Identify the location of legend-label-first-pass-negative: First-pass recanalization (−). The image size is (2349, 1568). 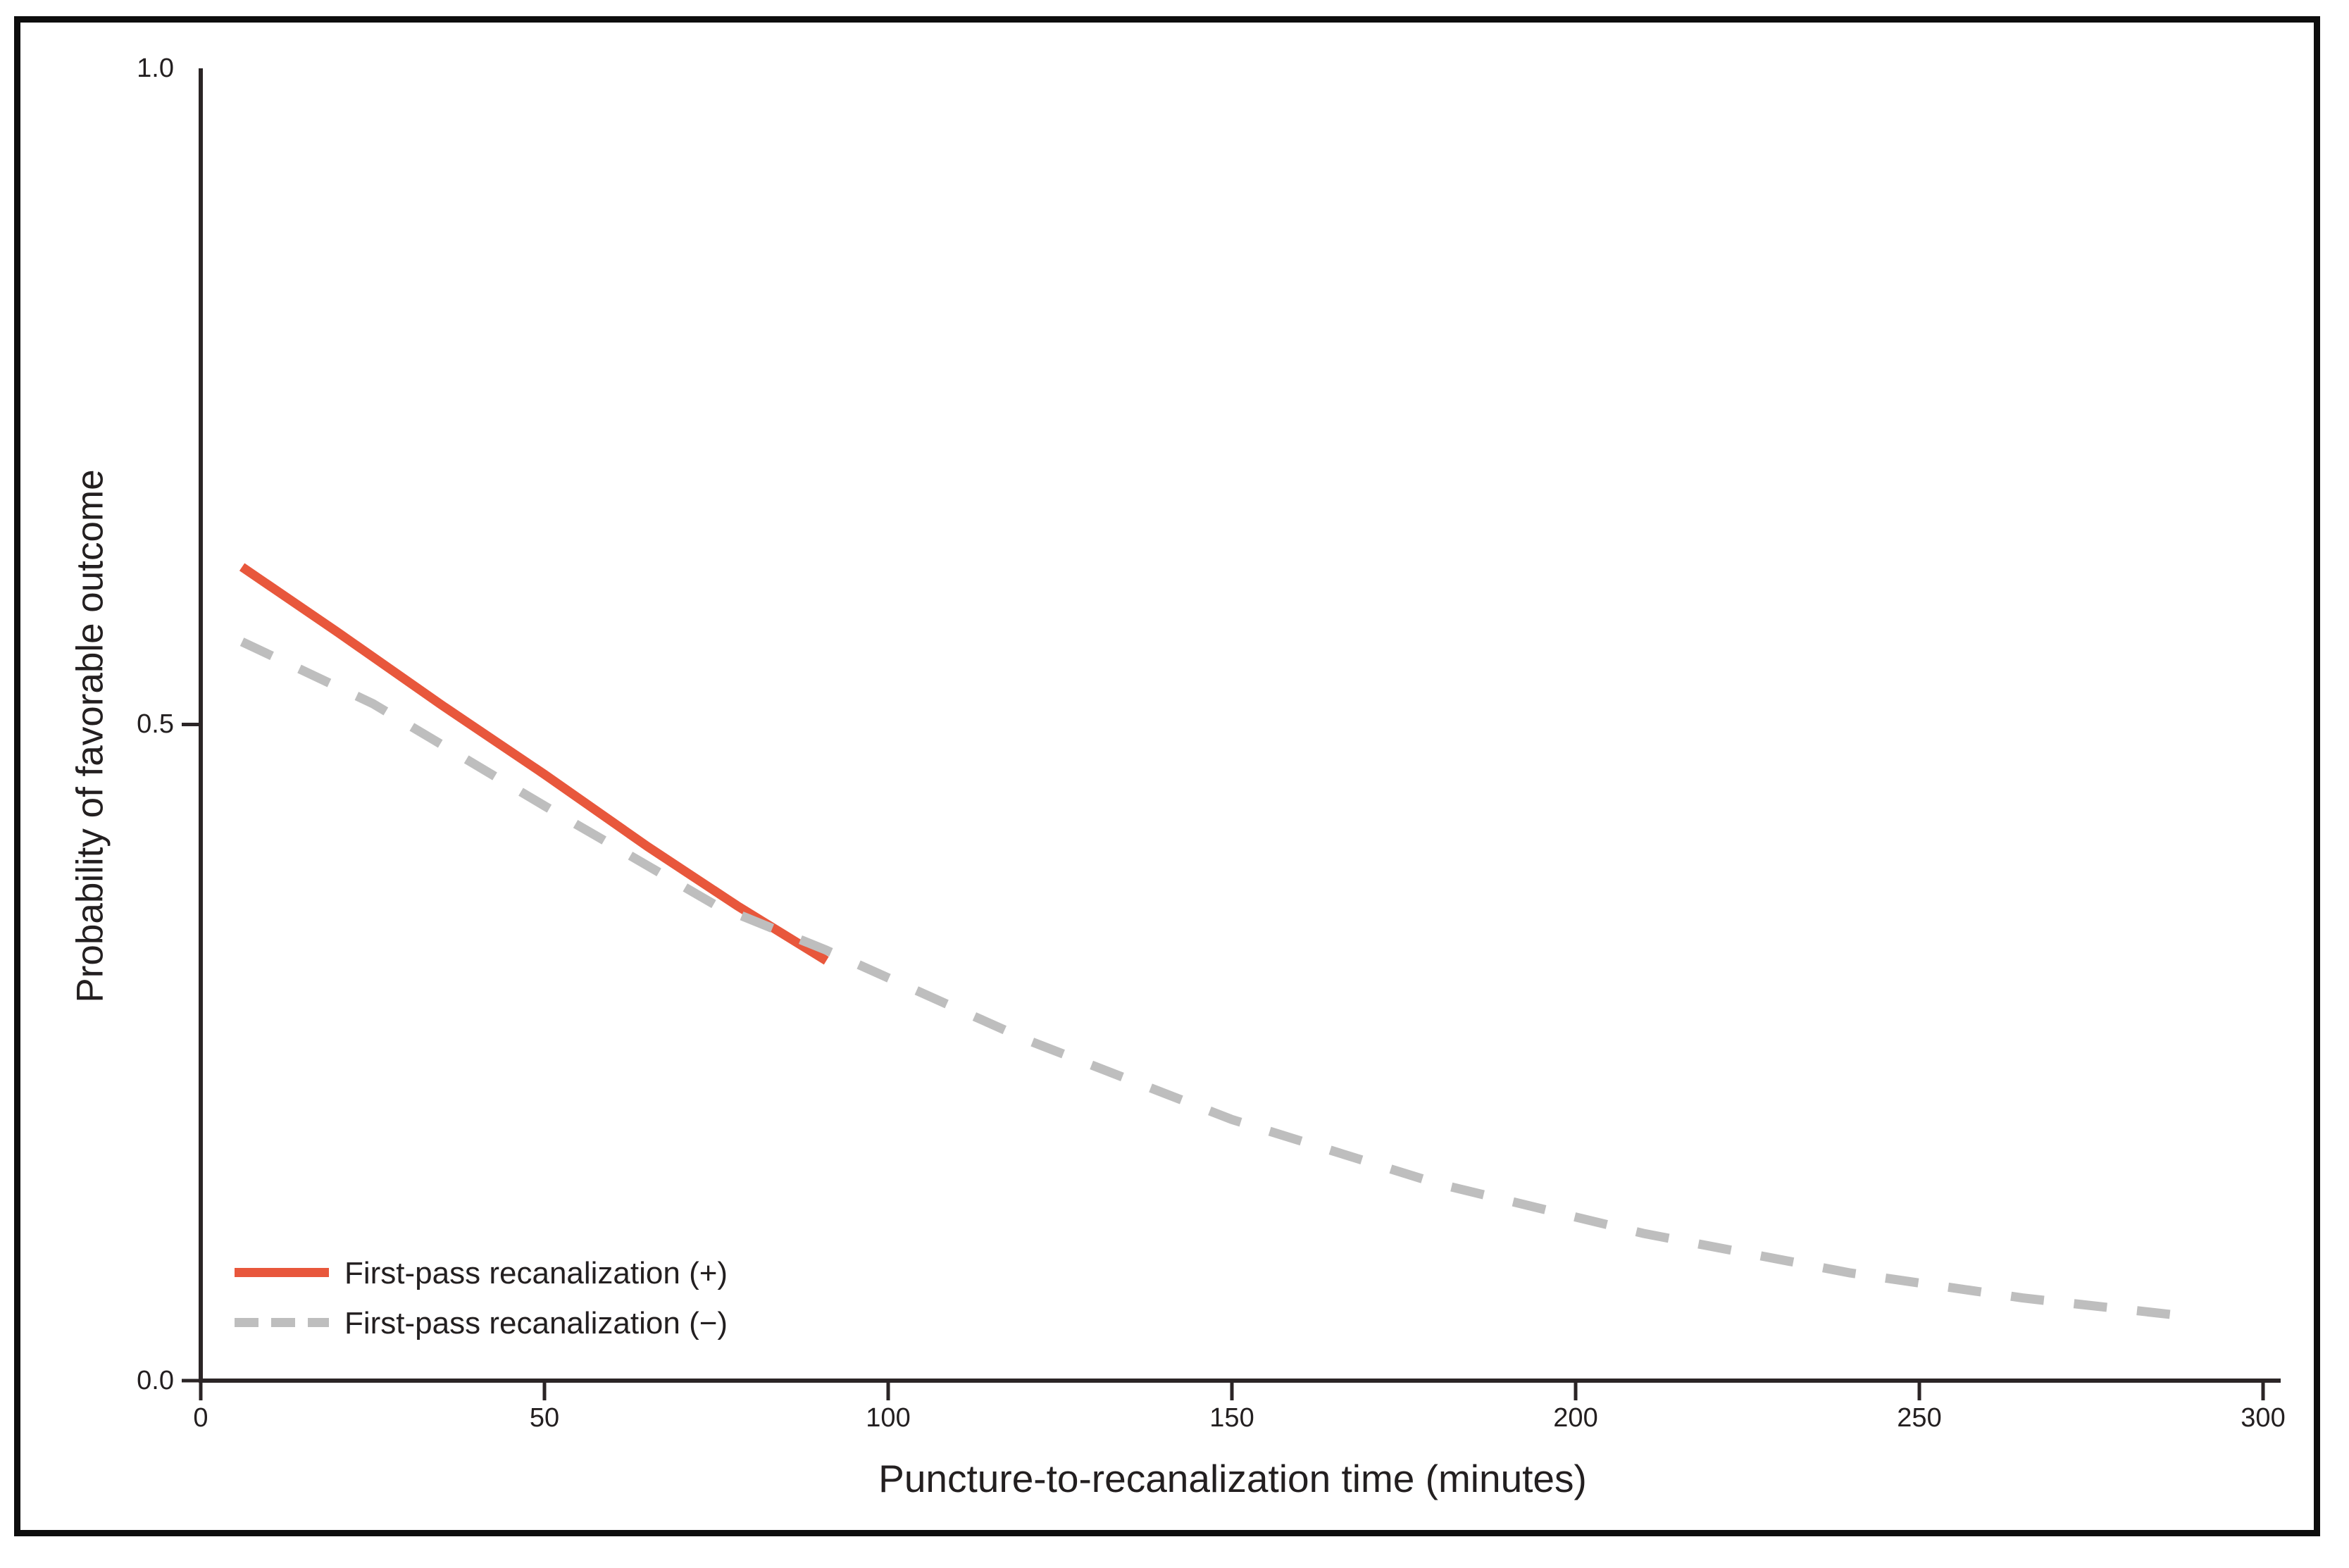
(536, 1323).